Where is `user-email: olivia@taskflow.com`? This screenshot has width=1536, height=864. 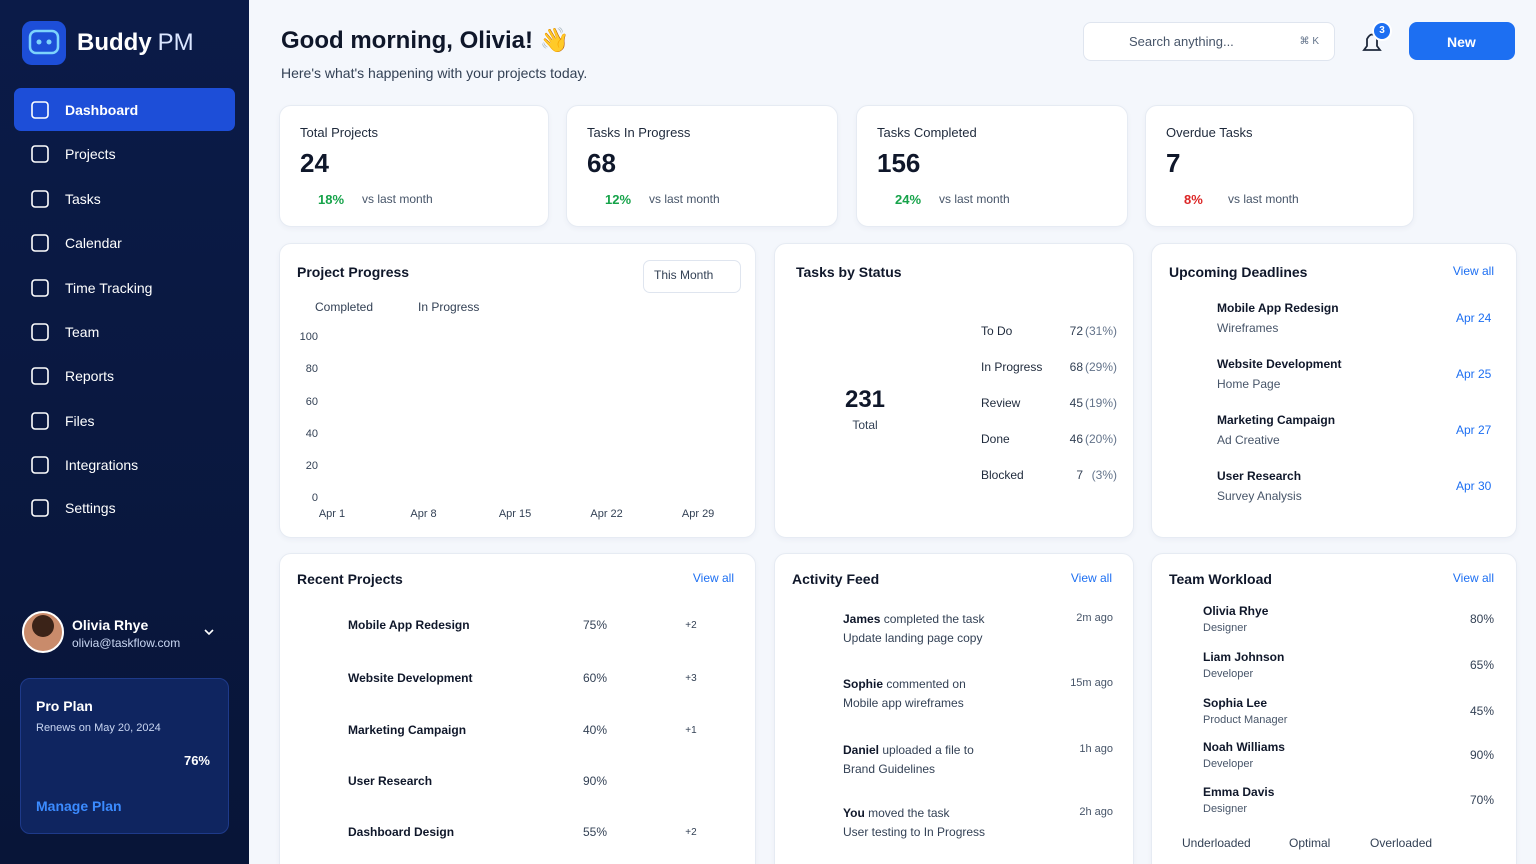 user-email: olivia@taskflow.com is located at coordinates (126, 643).